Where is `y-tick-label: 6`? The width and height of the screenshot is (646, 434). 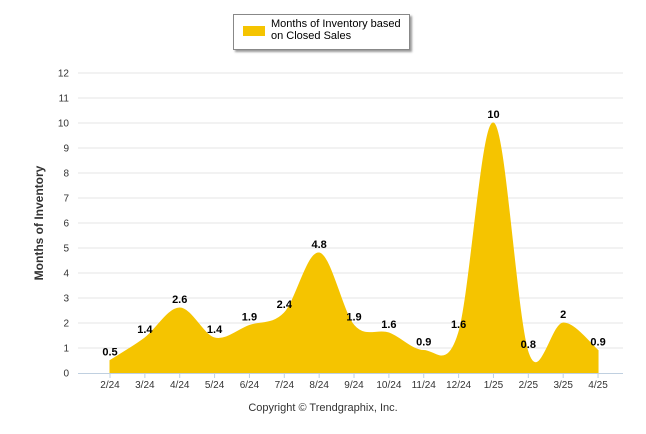
y-tick-label: 6 is located at coordinates (66, 224).